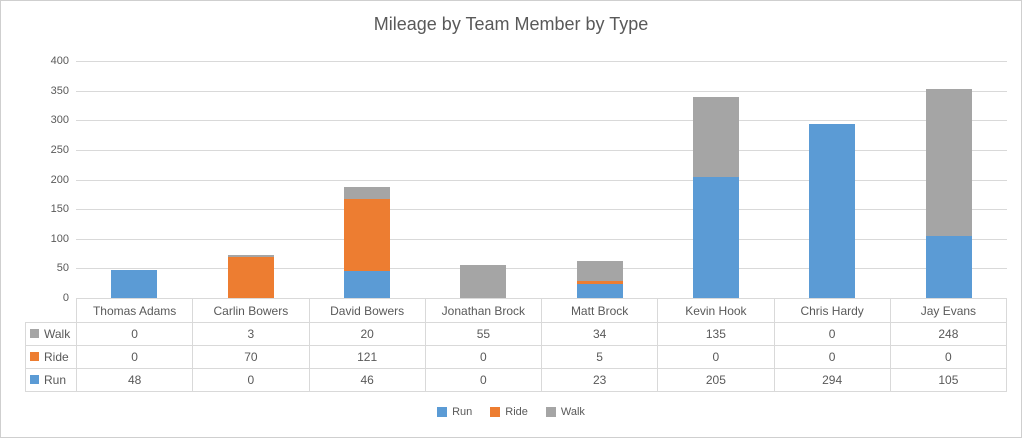 The image size is (1022, 438). Describe the element at coordinates (483, 310) in the screenshot. I see `category-header: Jonathan Brock` at that location.